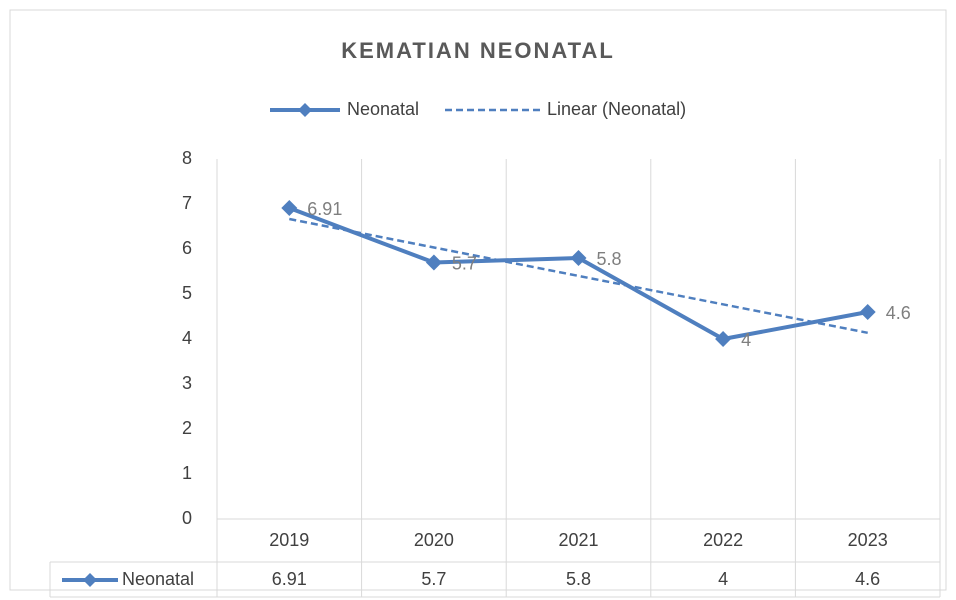  What do you see at coordinates (187, 158) in the screenshot?
I see `y-tick-label: 8` at bounding box center [187, 158].